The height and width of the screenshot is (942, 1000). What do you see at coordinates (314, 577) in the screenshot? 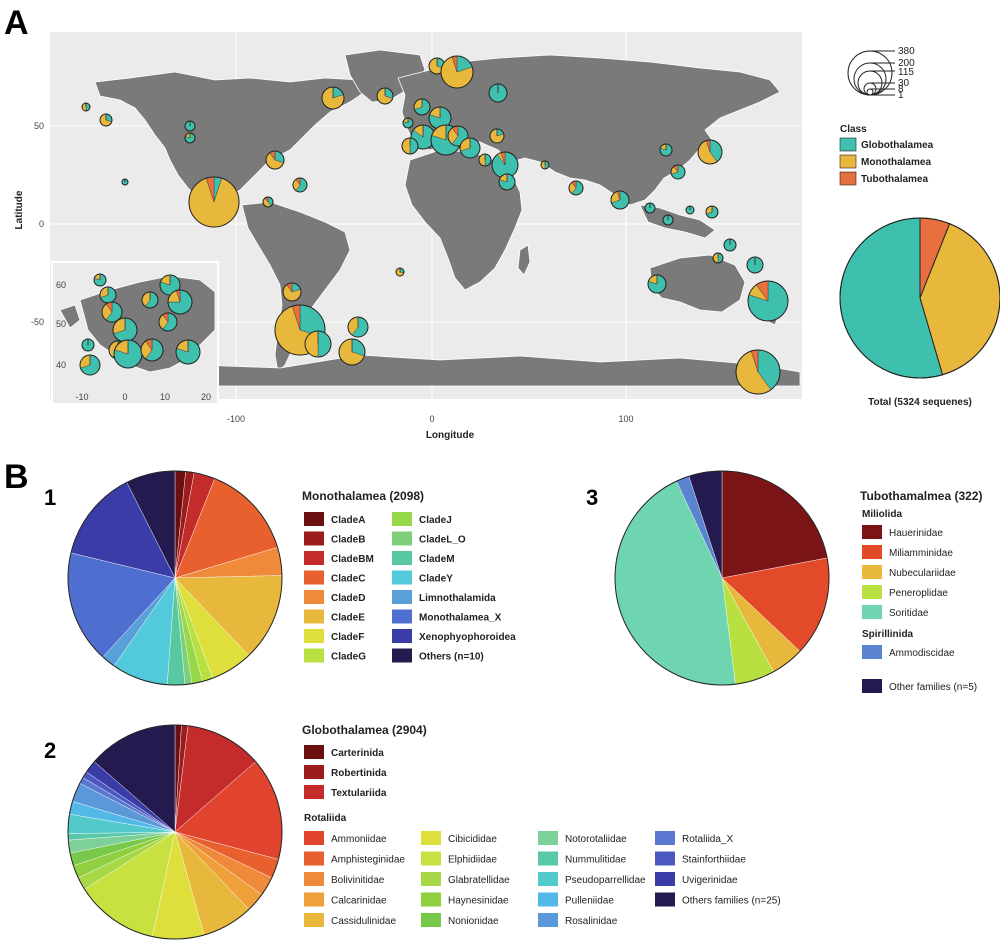
I see `mono-legend-cladec-swatch` at bounding box center [314, 577].